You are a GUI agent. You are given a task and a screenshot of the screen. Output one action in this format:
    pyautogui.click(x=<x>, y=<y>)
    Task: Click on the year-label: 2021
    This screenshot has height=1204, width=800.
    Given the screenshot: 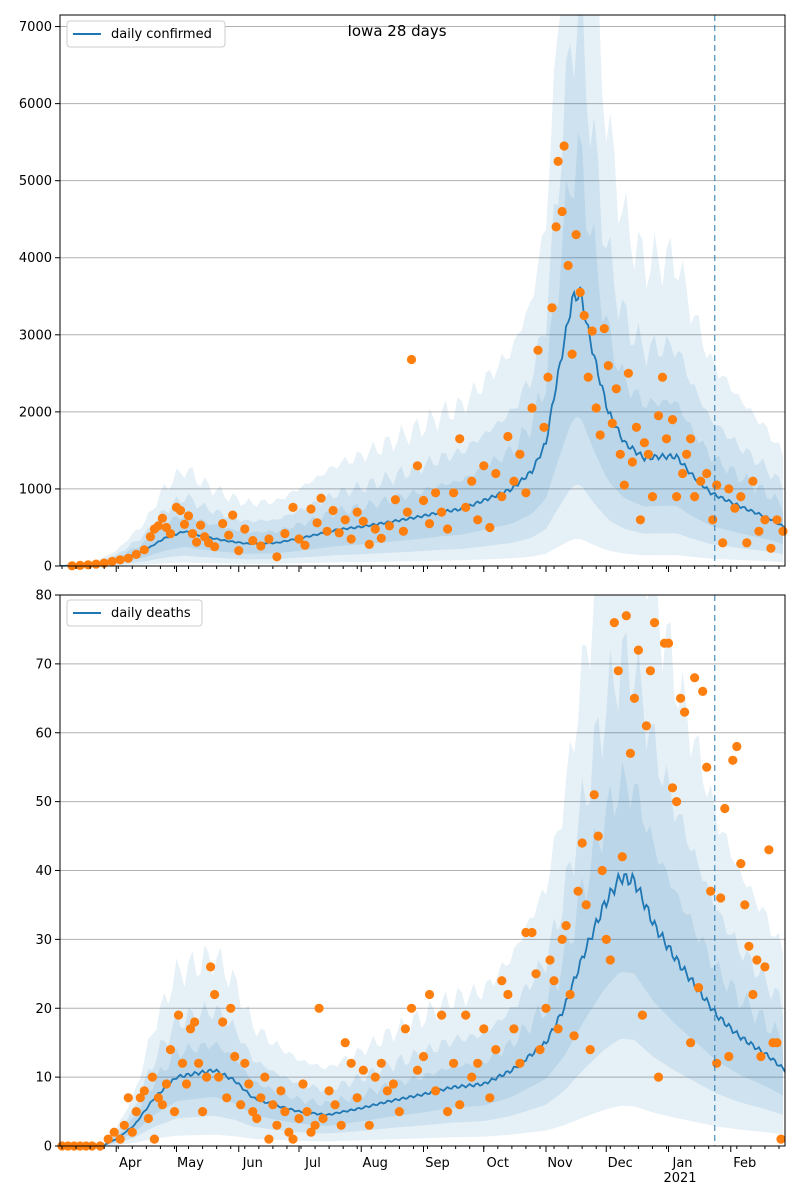 What is the action you would take?
    pyautogui.click(x=679, y=1178)
    